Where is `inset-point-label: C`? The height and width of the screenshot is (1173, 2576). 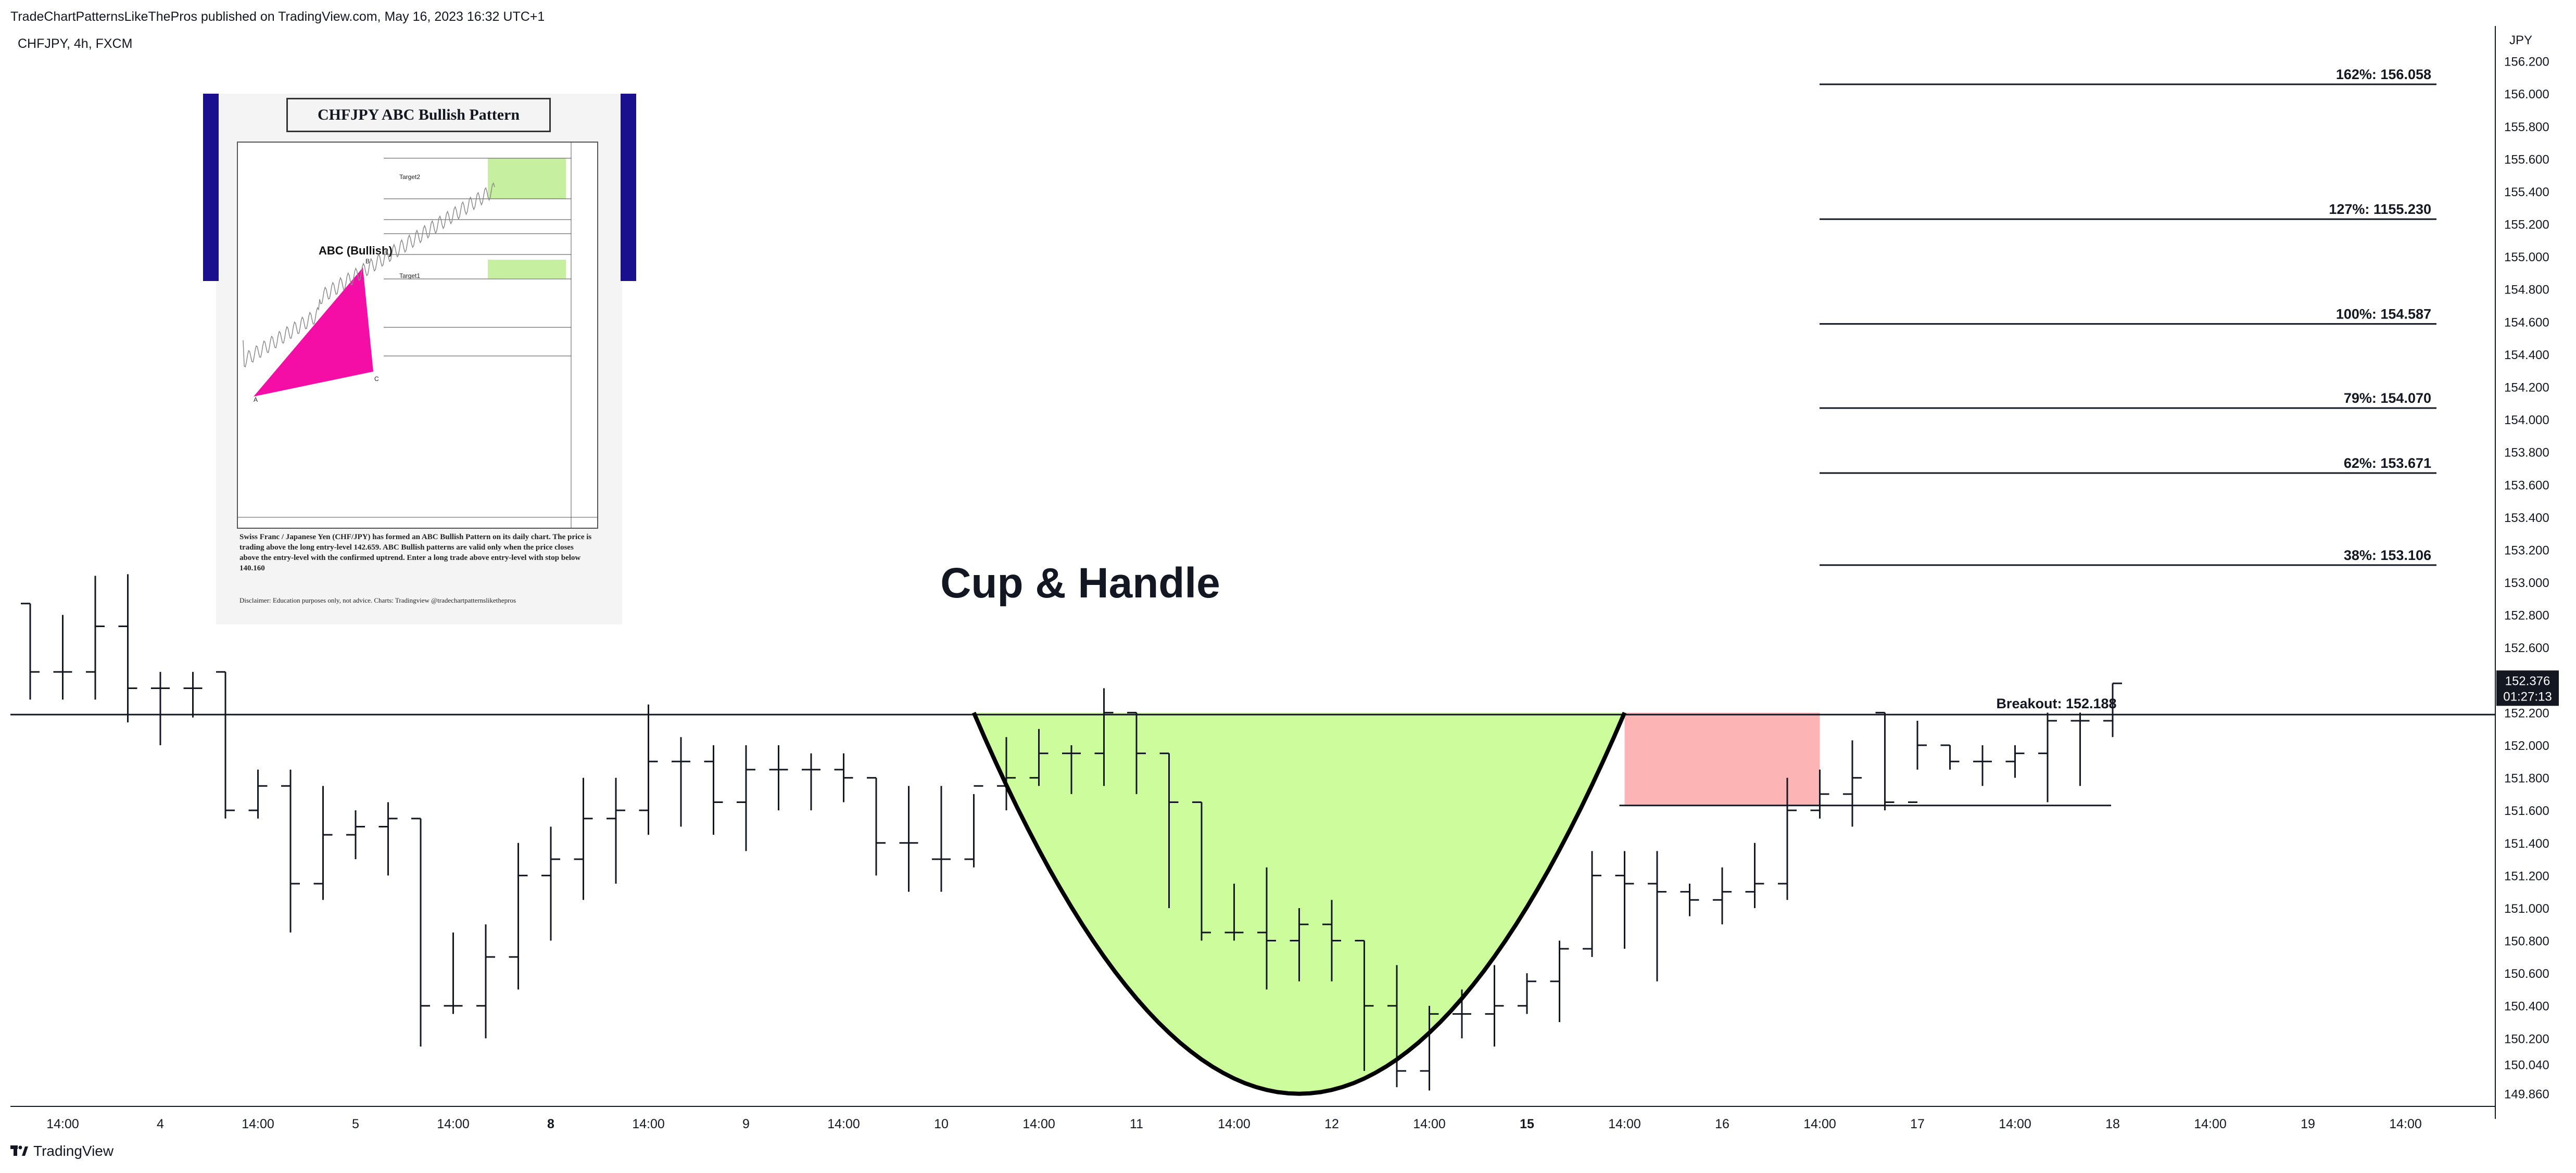 inset-point-label: C is located at coordinates (376, 379).